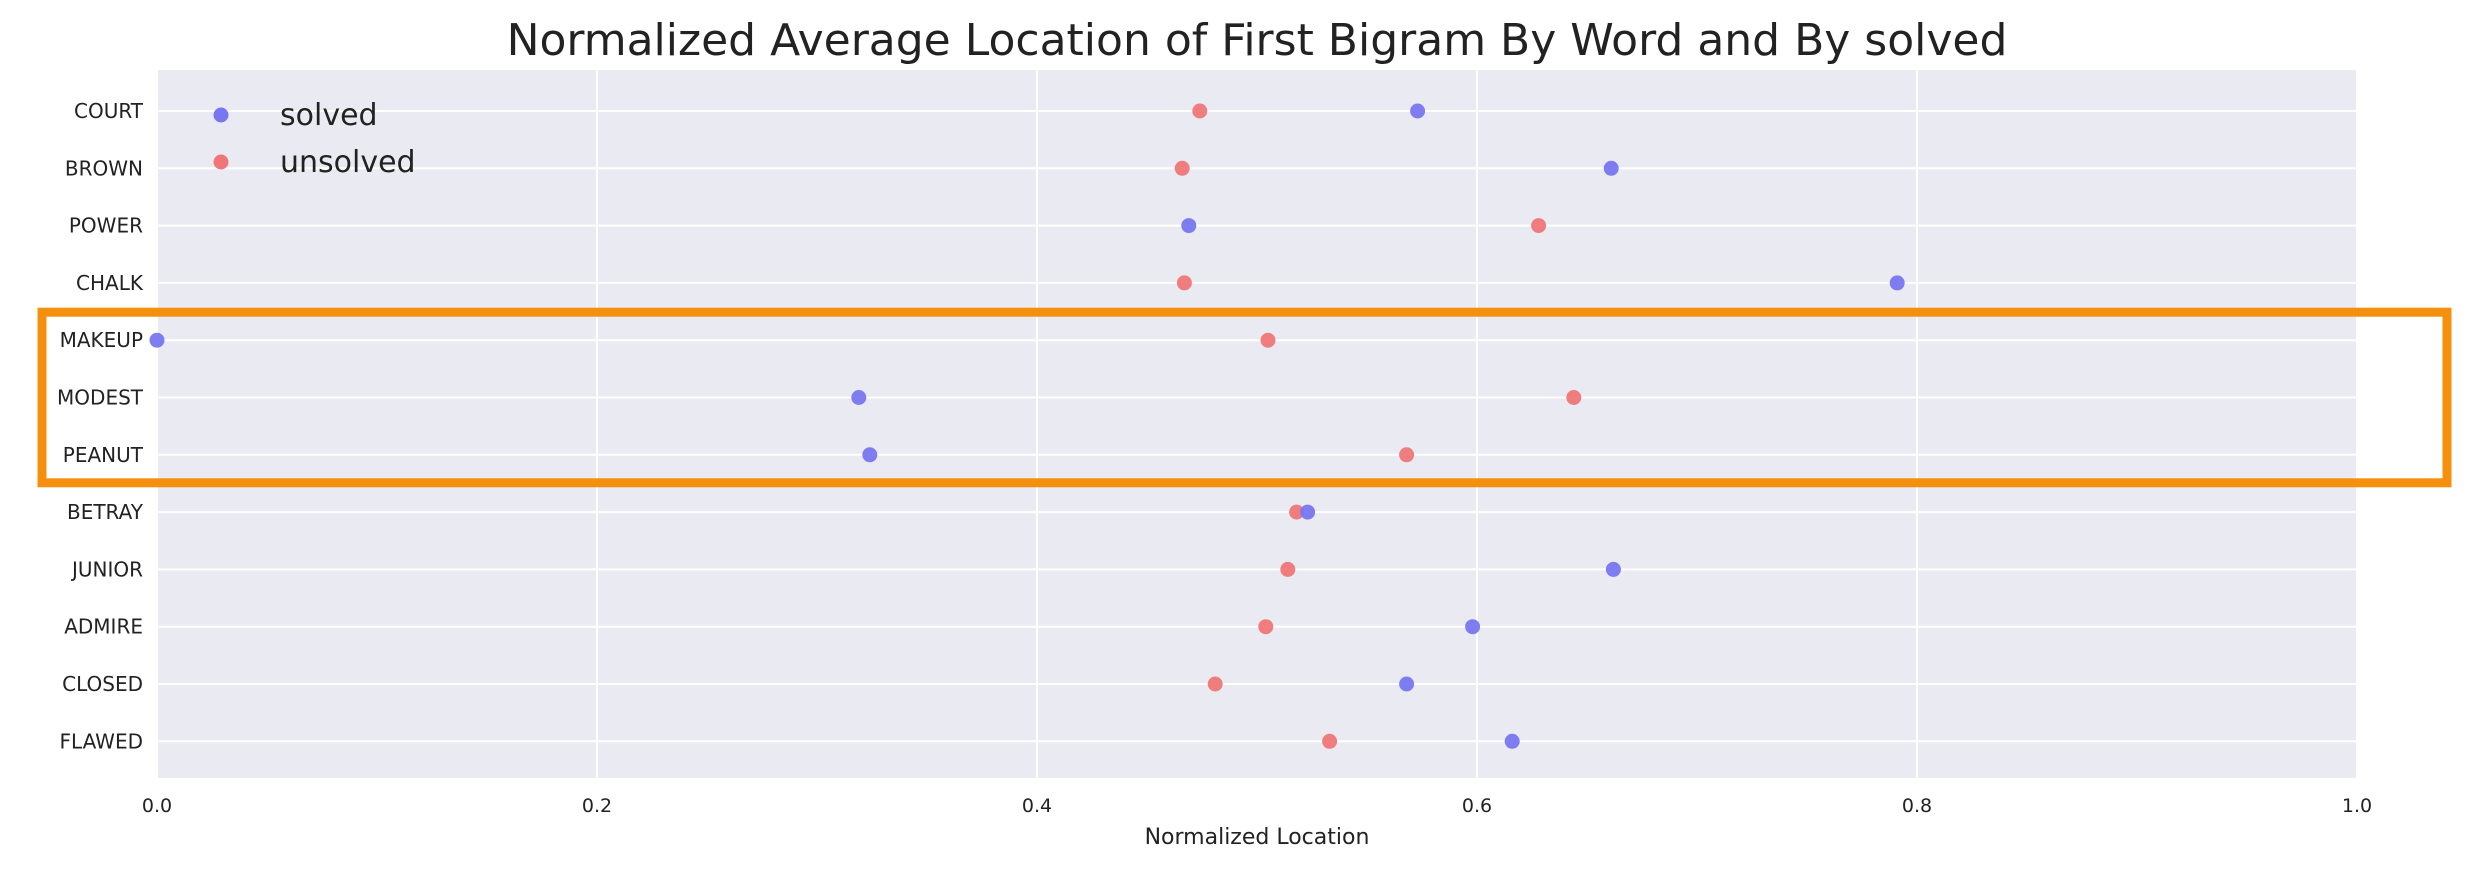  What do you see at coordinates (221, 115) in the screenshot?
I see `legend-marker-solved` at bounding box center [221, 115].